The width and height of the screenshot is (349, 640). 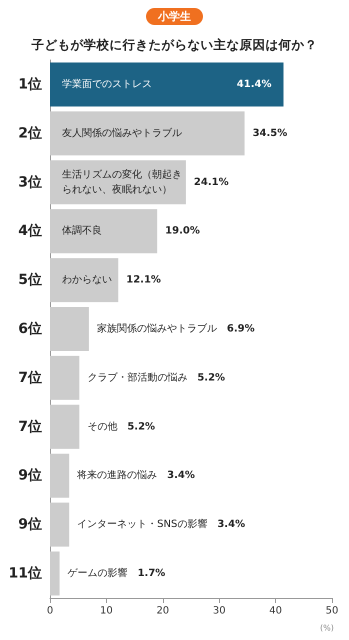 I want to click on x-tick-label: 20, so click(x=163, y=611).